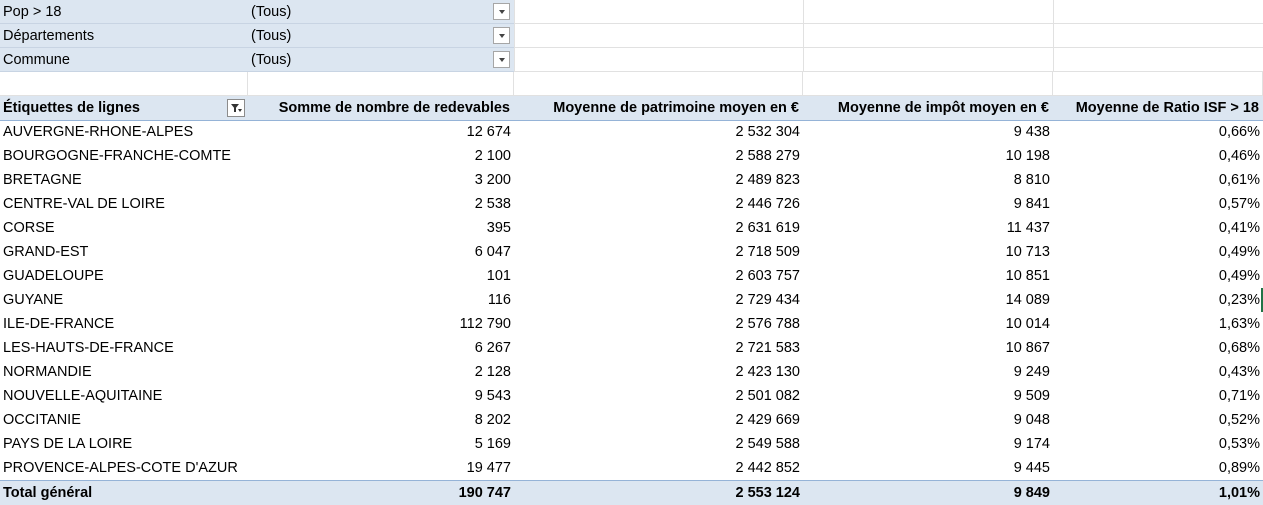 This screenshot has height=505, width=1263. I want to click on value-cell: 10 851, so click(1027, 276).